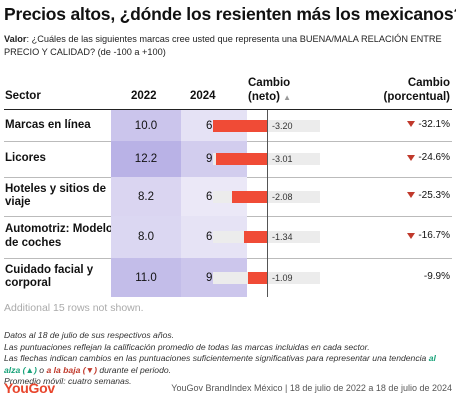 This screenshot has height=400, width=456. Describe the element at coordinates (15, 39) in the screenshot. I see `subtitle-label: Valor` at that location.